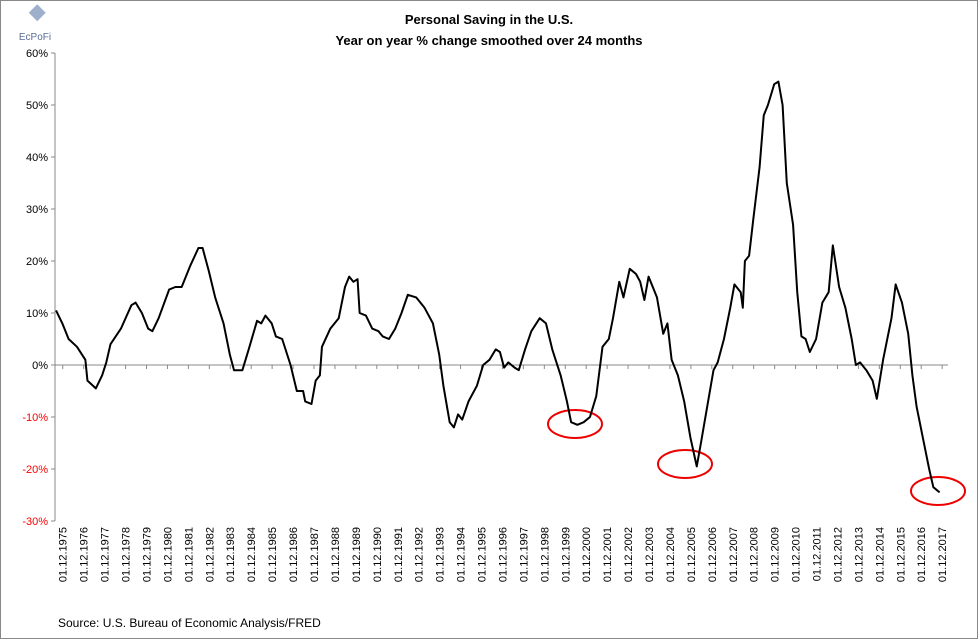  I want to click on x-tick-label: 01.12.2010, so click(797, 554).